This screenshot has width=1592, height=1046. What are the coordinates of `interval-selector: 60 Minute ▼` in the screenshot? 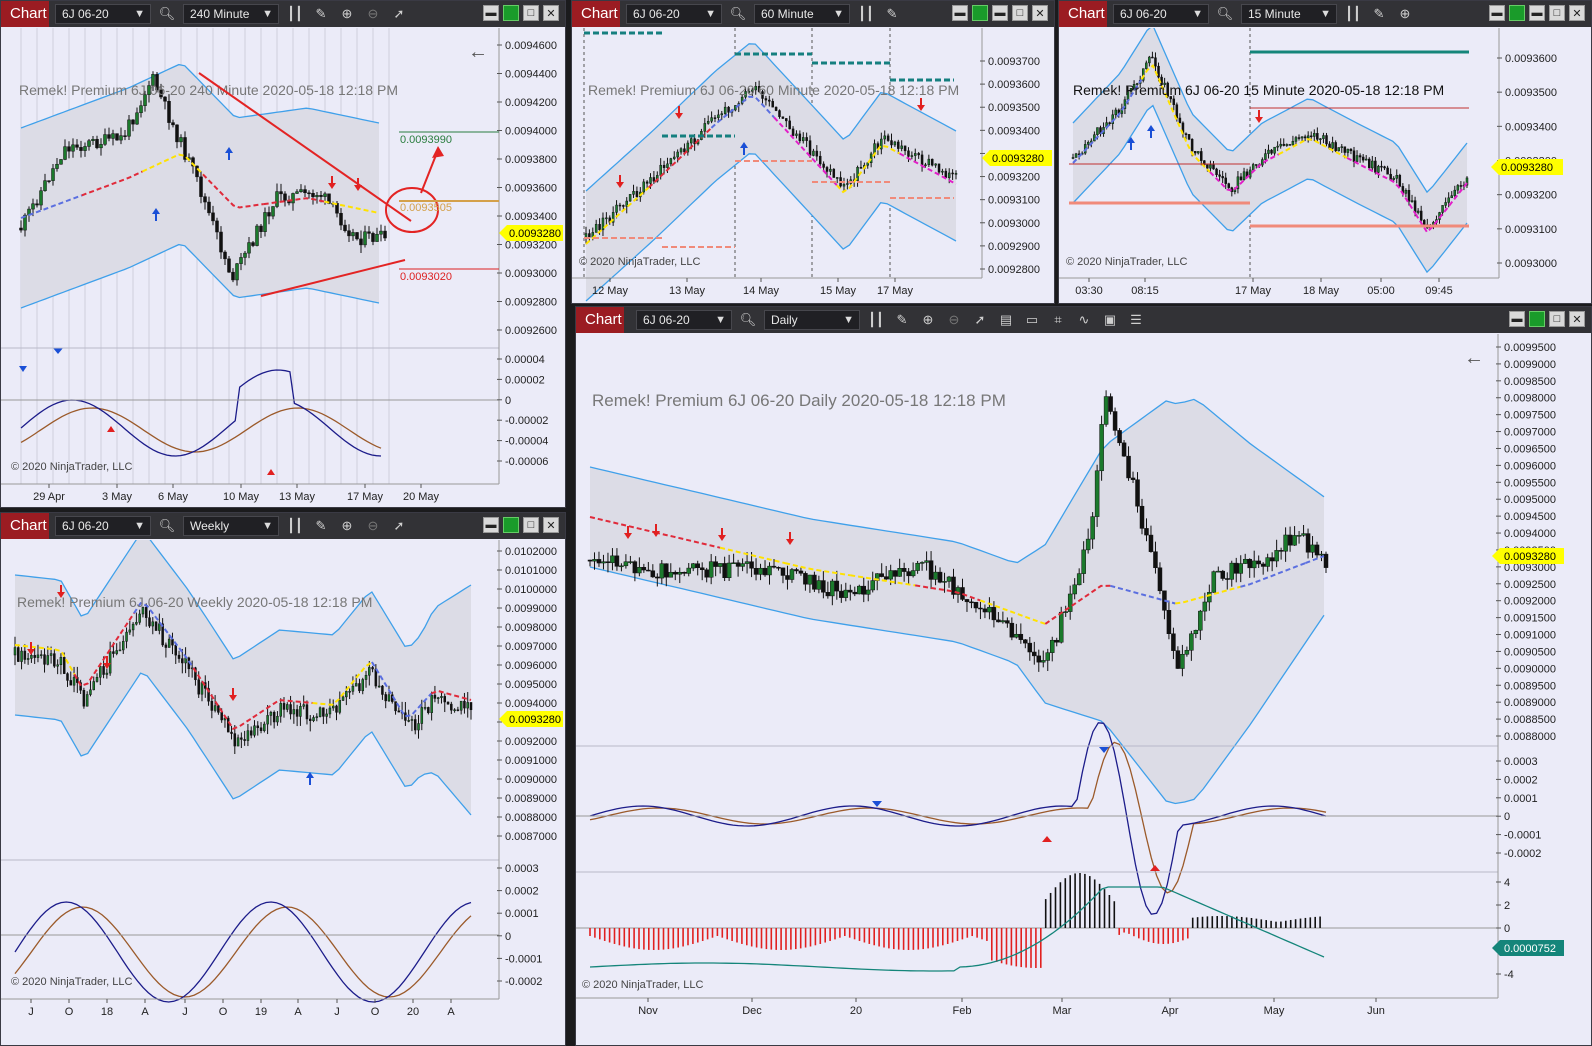 It's located at (802, 14).